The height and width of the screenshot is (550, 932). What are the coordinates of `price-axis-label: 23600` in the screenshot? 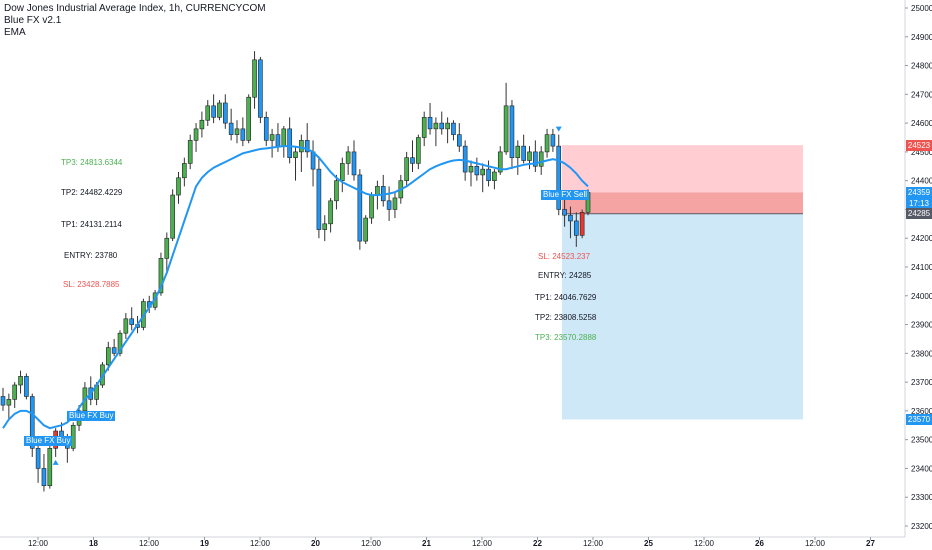 It's located at (921, 411).